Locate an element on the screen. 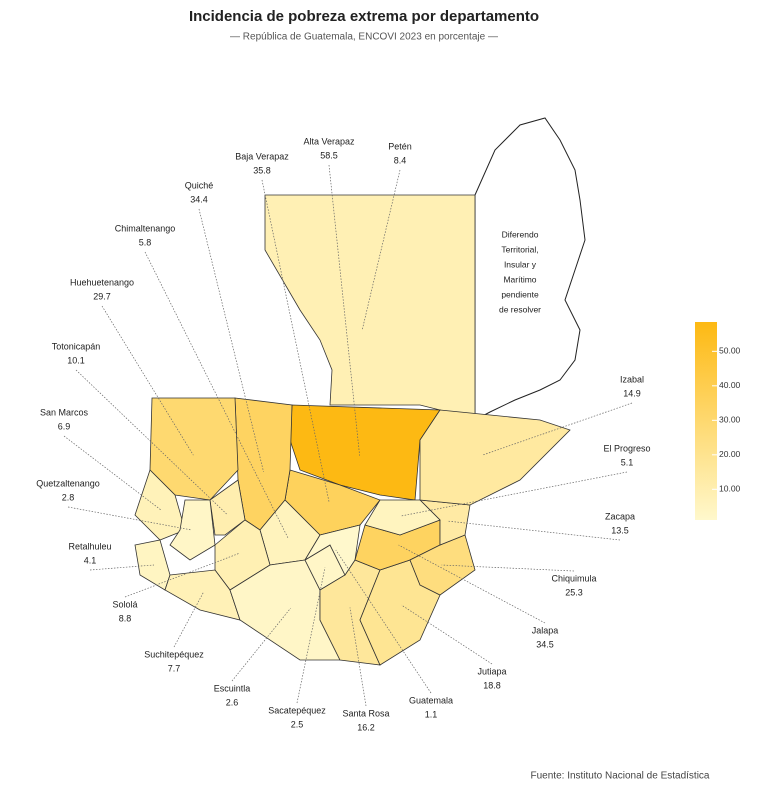 Image resolution: width=768 pixels, height=793 pixels. colorbar-tick-label: 20.00 is located at coordinates (730, 454).